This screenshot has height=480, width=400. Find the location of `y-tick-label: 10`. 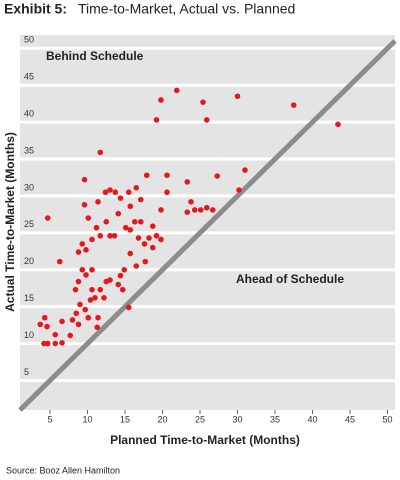

y-tick-label: 10 is located at coordinates (29, 335).